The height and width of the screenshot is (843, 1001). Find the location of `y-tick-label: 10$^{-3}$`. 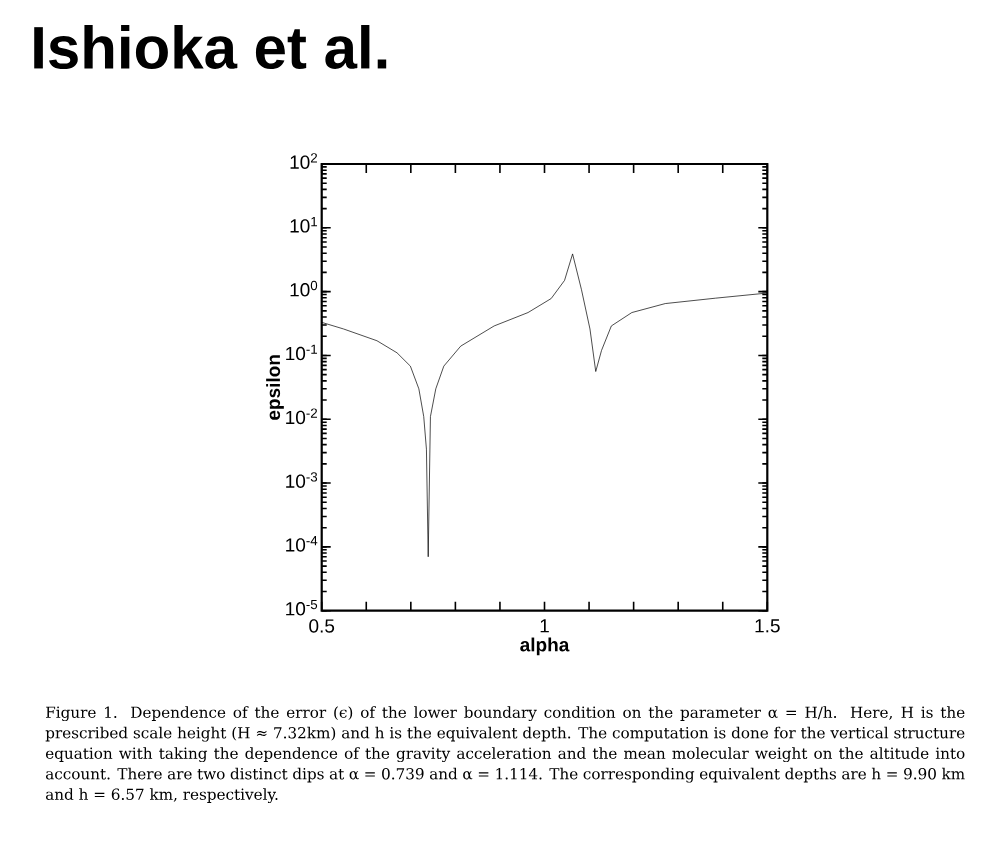

y-tick-label: 10$^{-3}$ is located at coordinates (302, 480).